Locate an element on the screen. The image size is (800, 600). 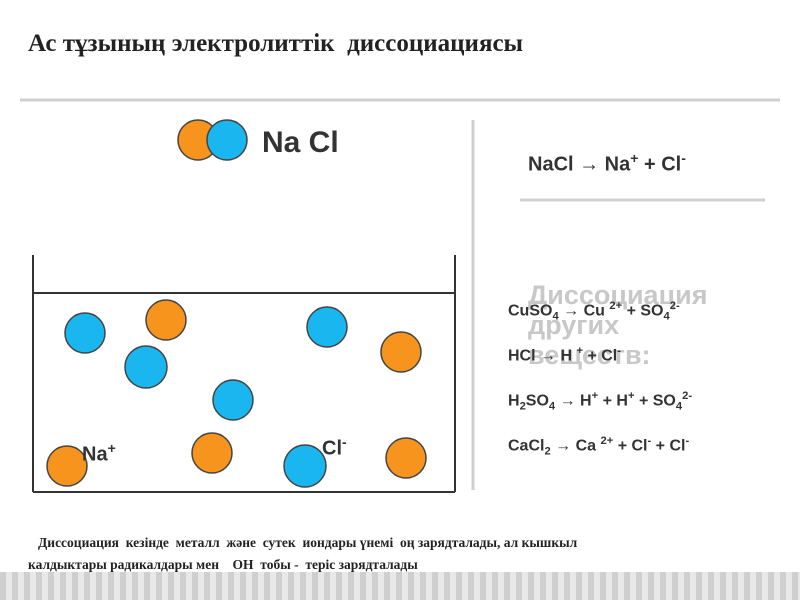
ion-symbol: Cl is located at coordinates (332, 448).